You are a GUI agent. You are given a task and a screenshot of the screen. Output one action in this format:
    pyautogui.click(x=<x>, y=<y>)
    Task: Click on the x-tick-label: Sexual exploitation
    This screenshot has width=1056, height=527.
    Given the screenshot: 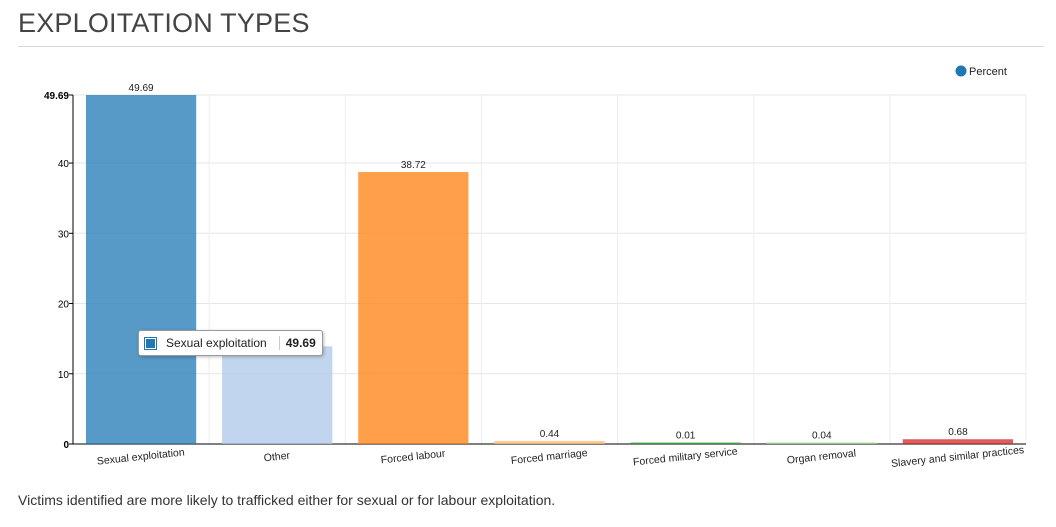 What is the action you would take?
    pyautogui.click(x=140, y=456)
    